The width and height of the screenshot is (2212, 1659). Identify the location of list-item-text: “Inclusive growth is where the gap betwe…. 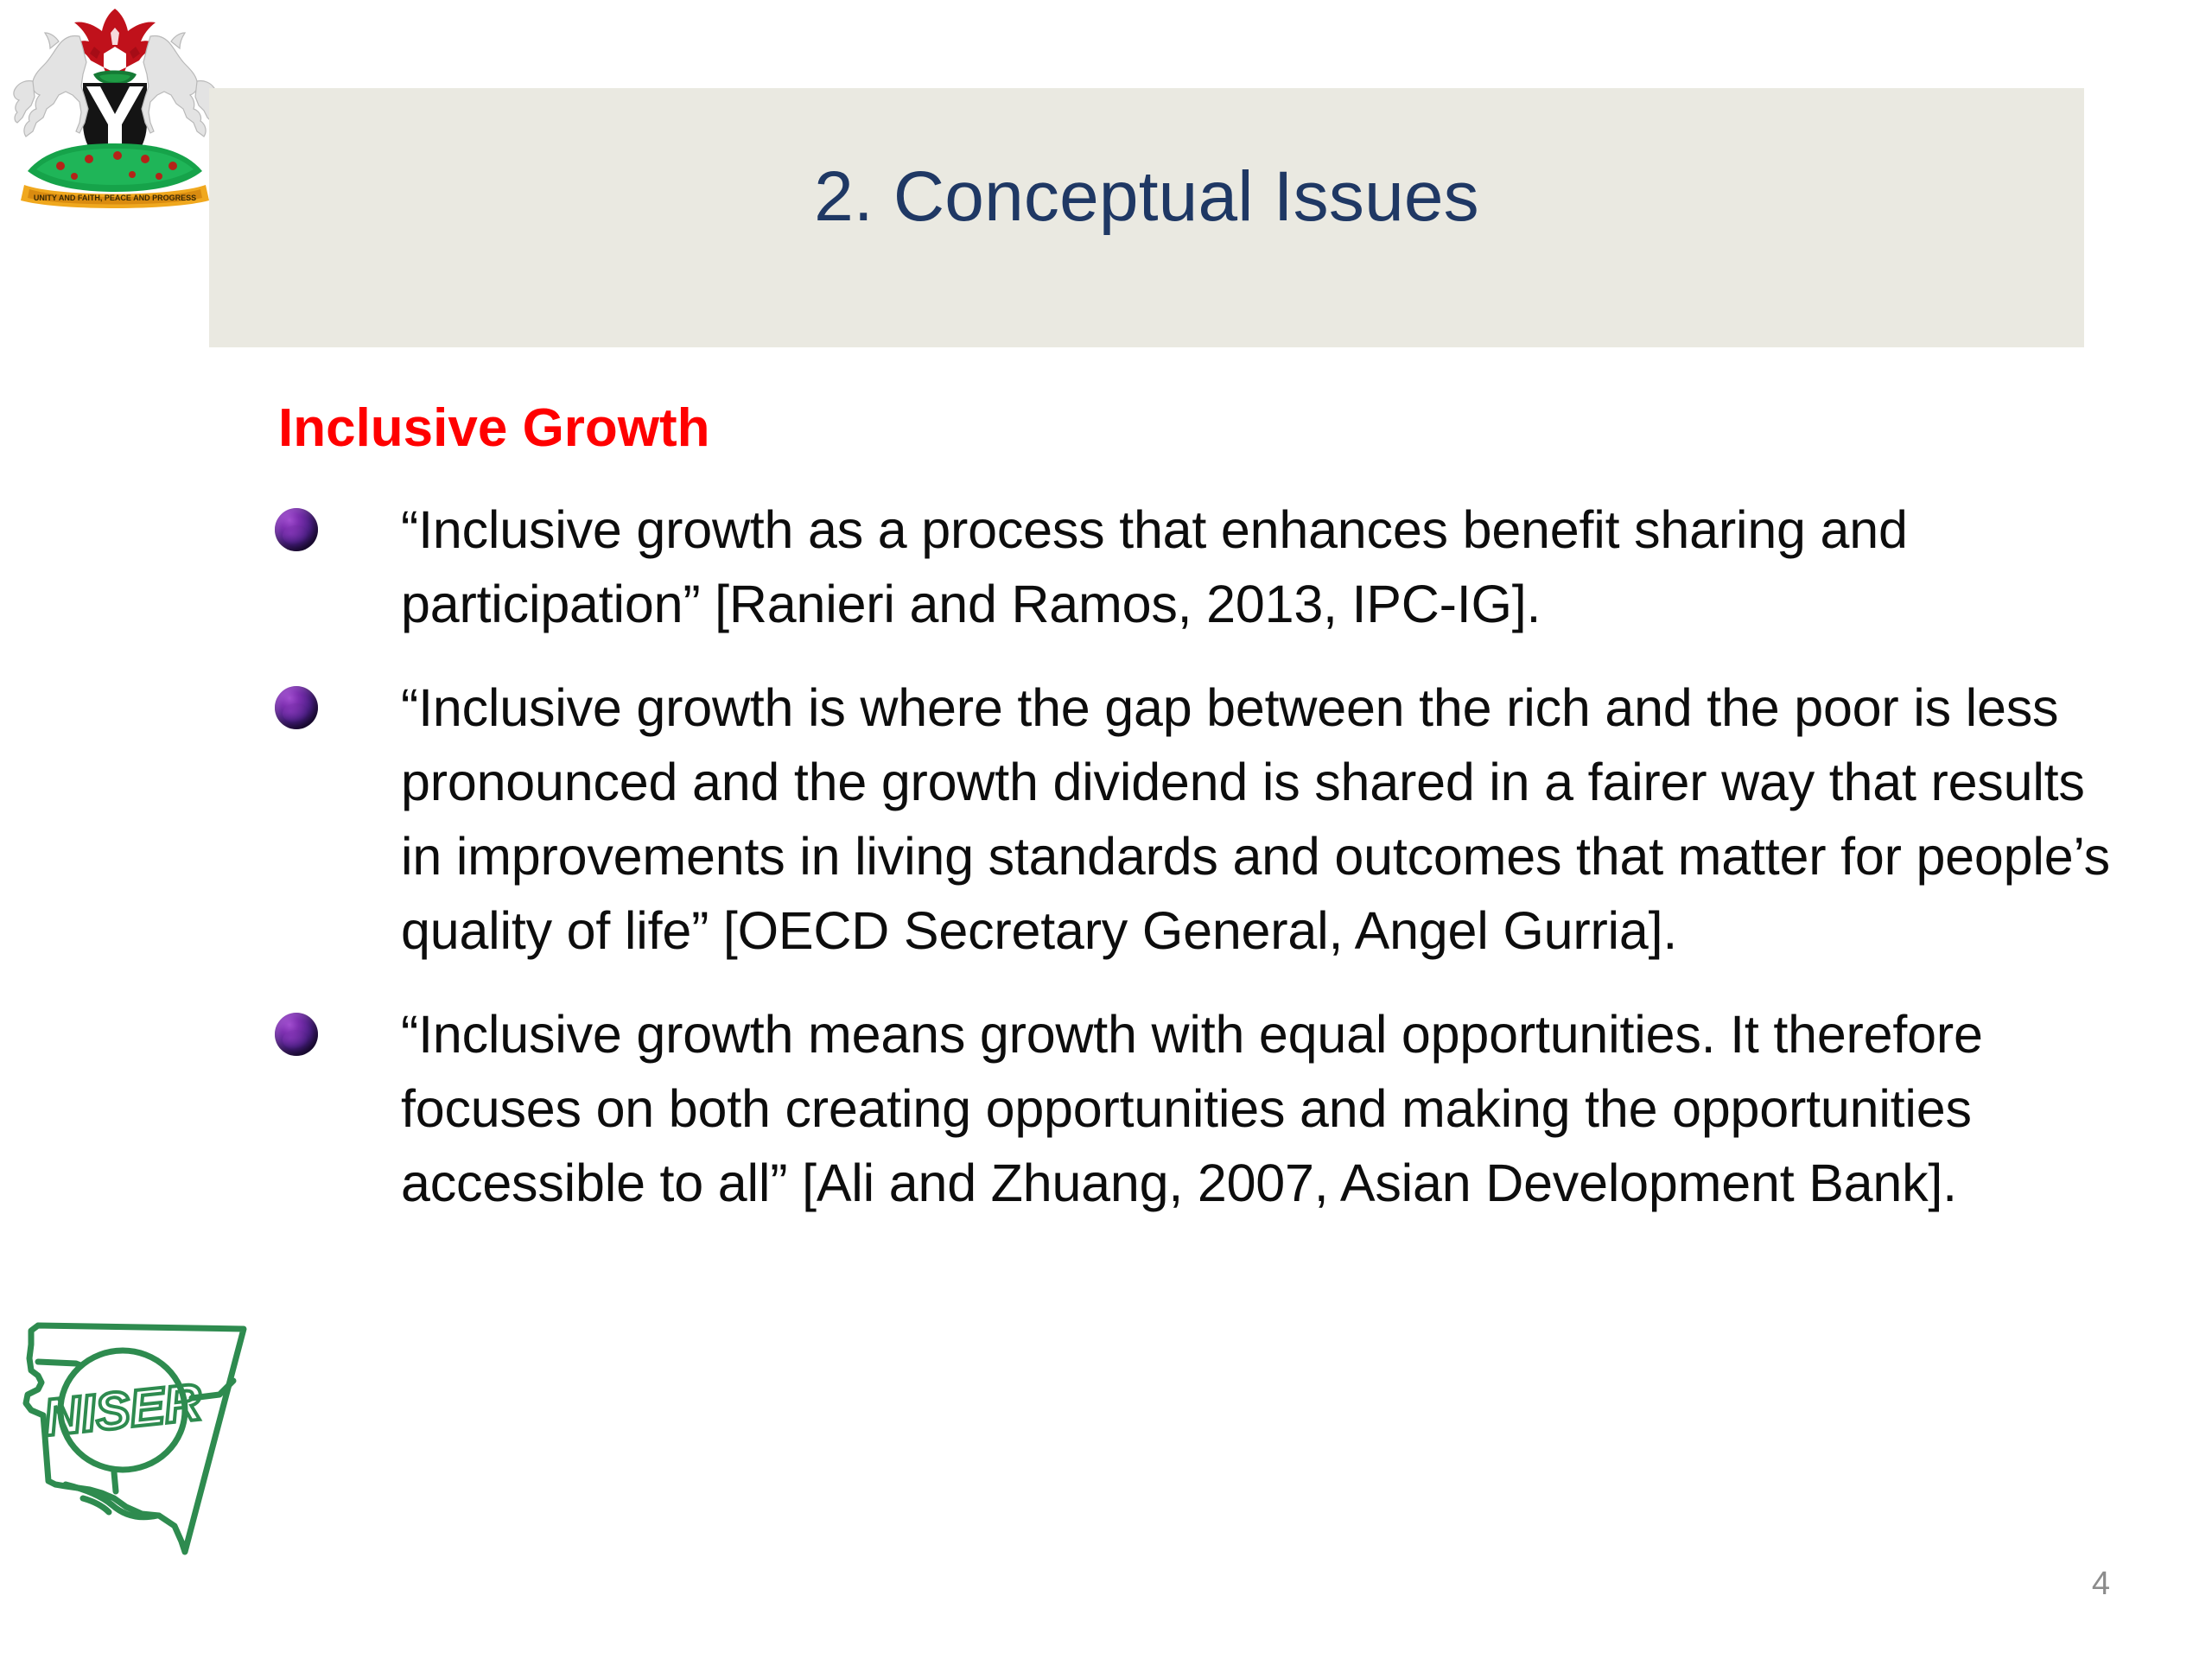
(1255, 819).